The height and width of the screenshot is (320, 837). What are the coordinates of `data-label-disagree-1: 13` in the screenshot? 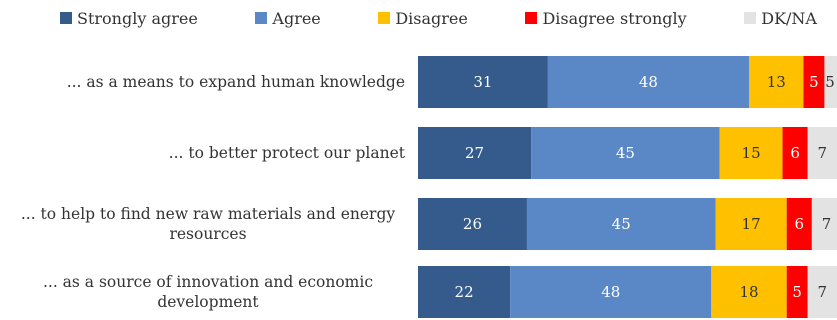 It's located at (776, 82).